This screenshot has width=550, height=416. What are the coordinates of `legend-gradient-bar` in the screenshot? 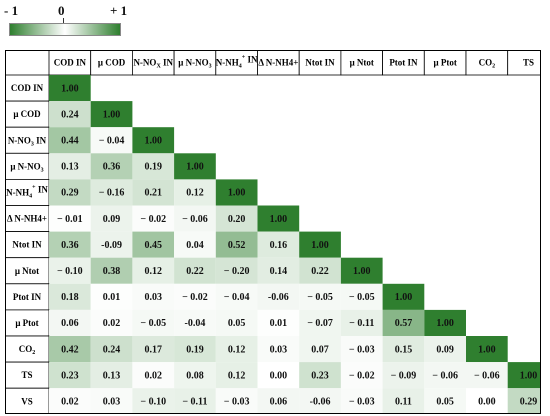 It's located at (65, 29).